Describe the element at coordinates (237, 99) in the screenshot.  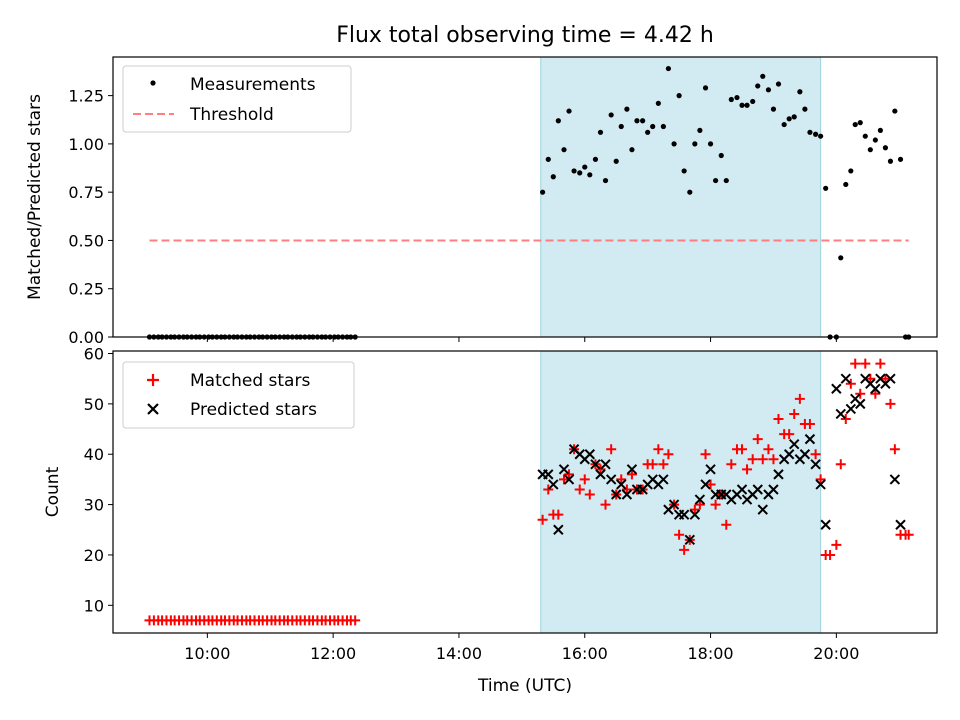
I see `ratio-legend: Measurements Threshold` at that location.